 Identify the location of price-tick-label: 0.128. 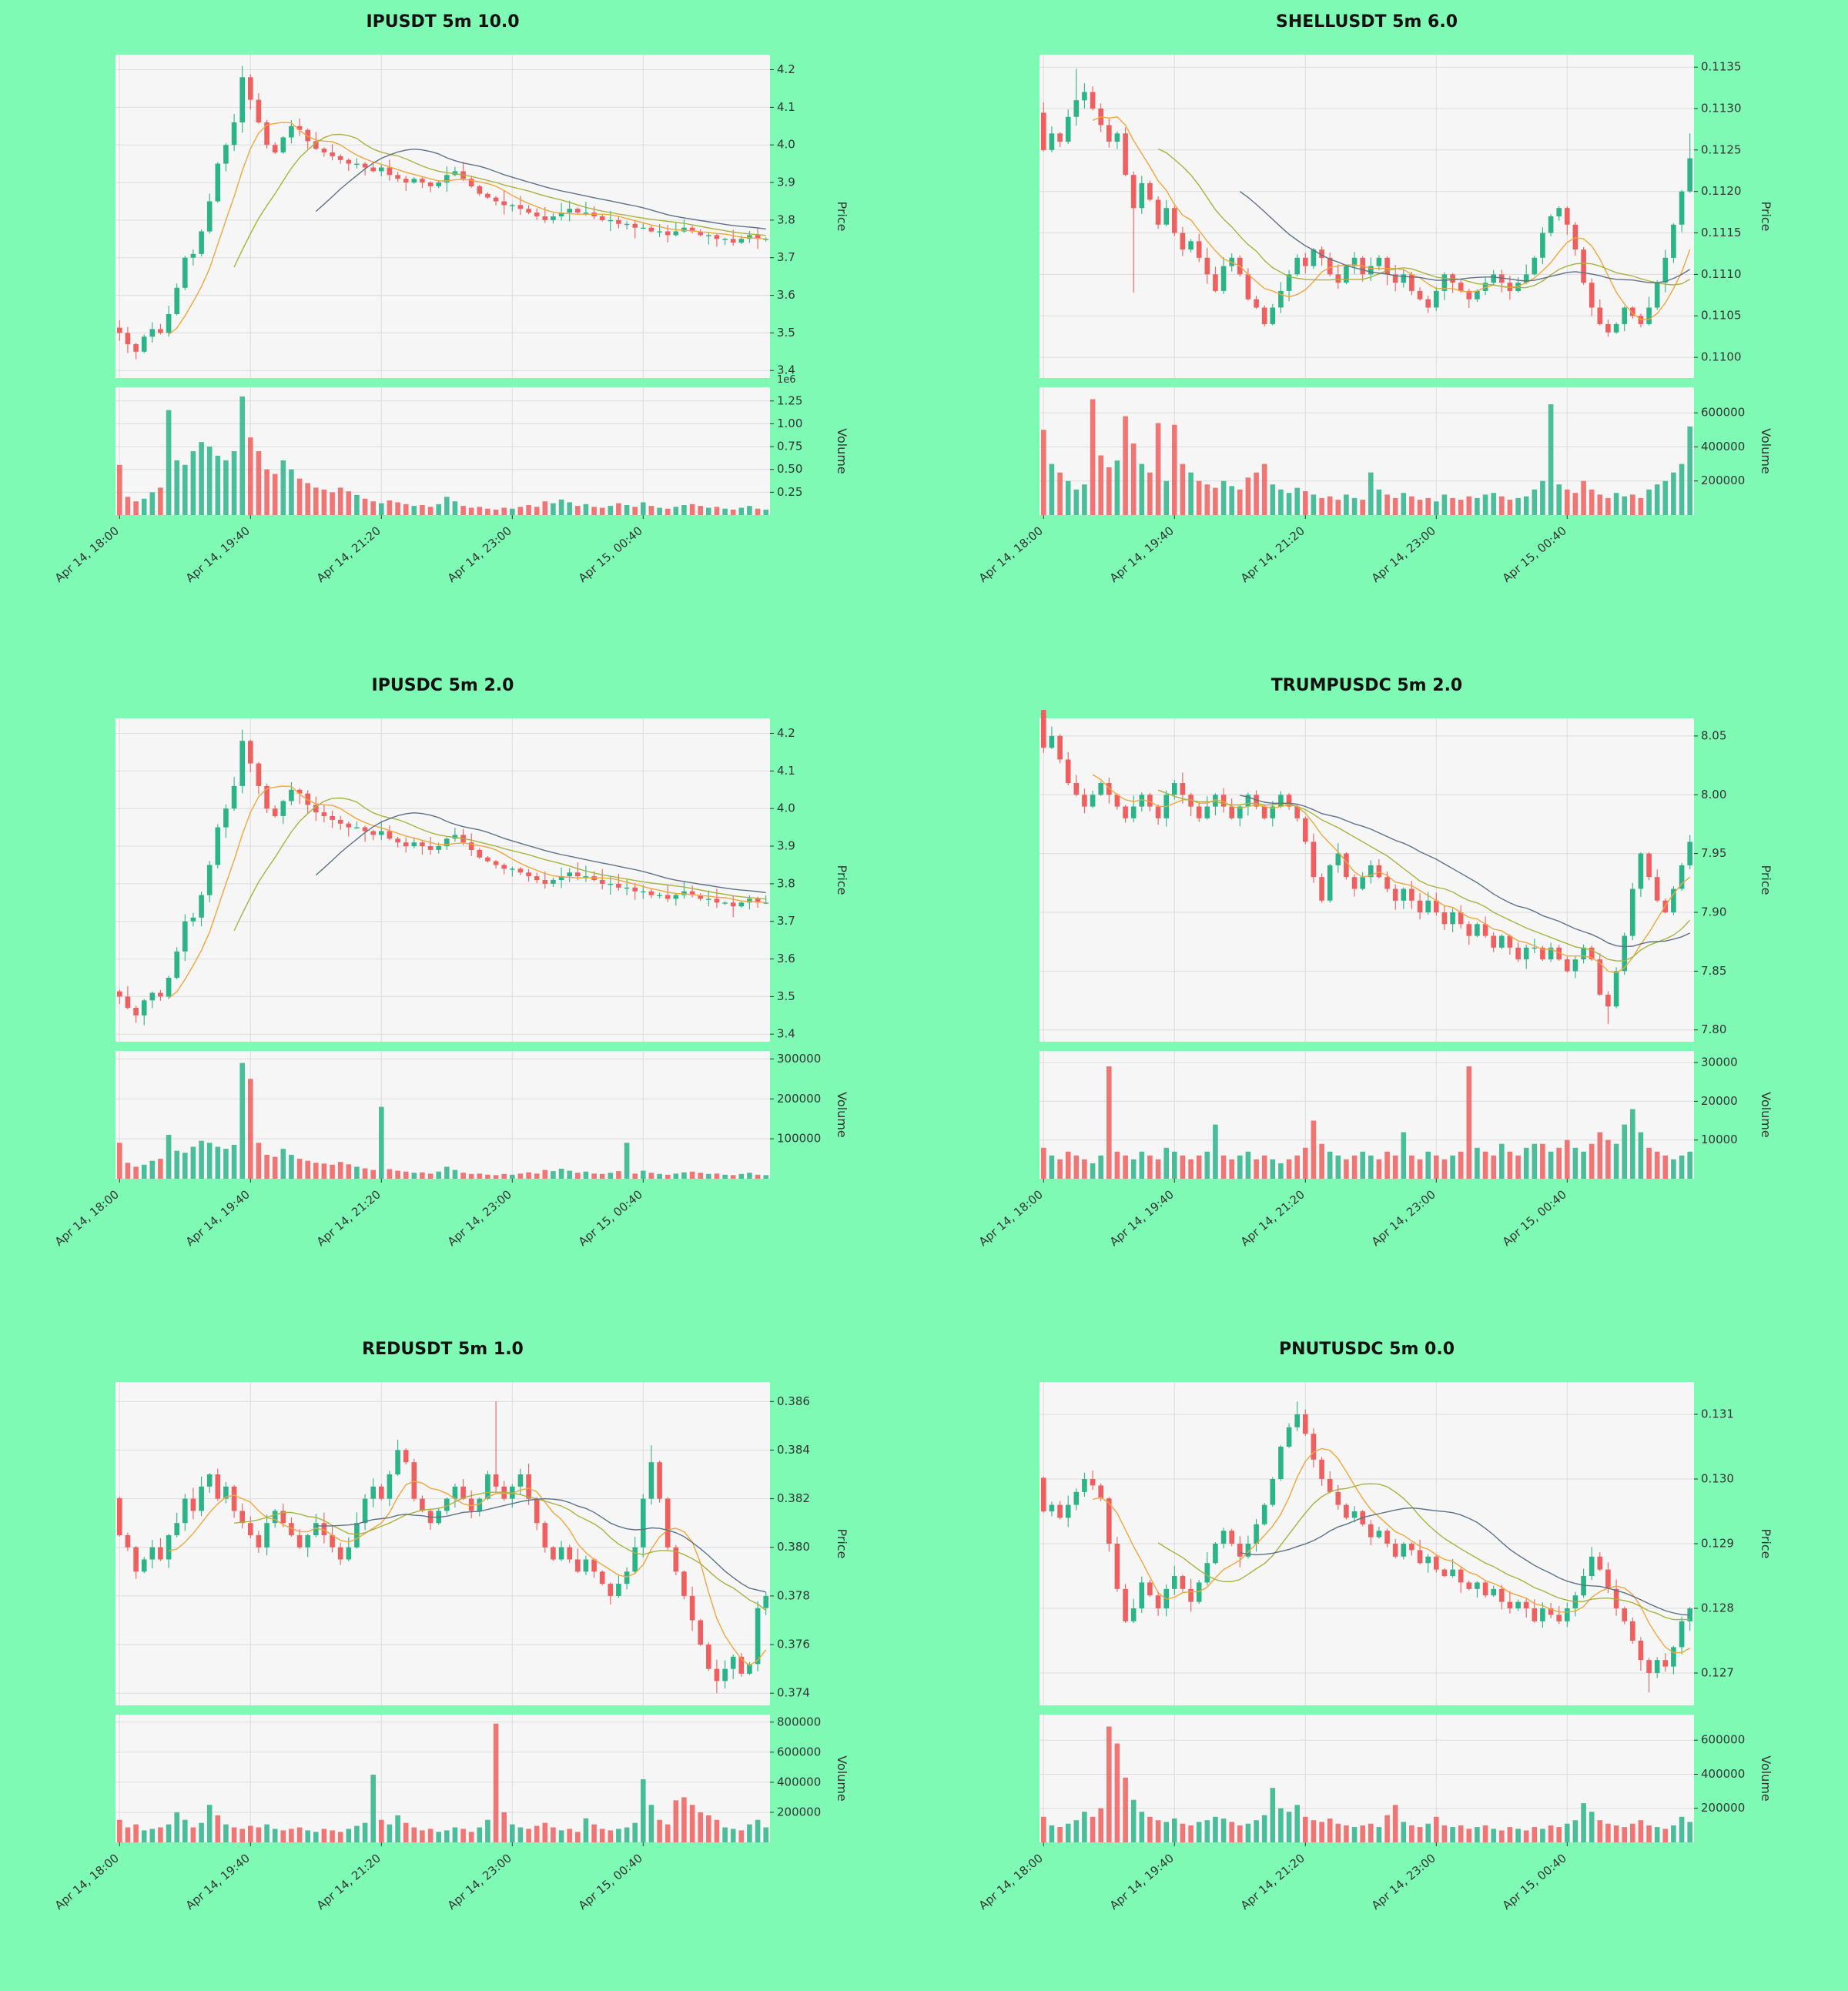
(1717, 1608).